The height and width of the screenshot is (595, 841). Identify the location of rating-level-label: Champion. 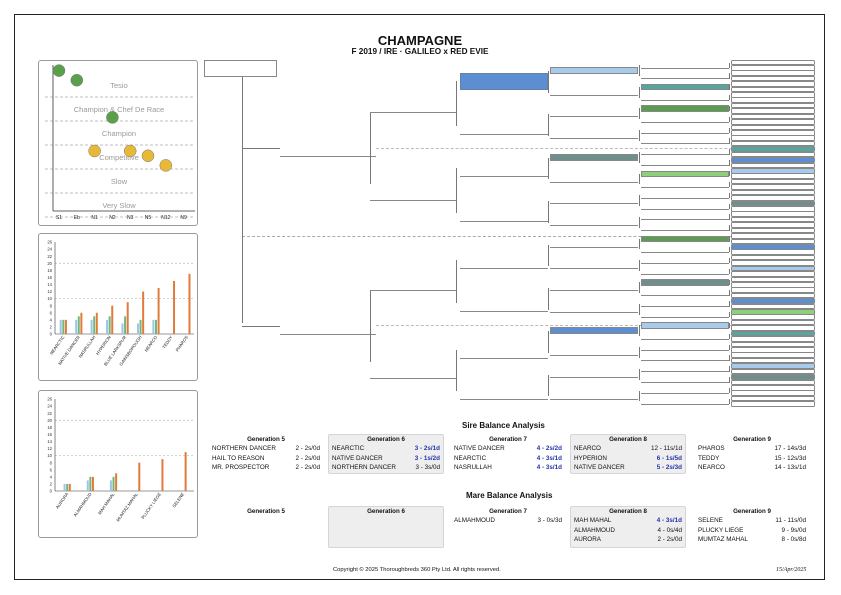
(119, 133).